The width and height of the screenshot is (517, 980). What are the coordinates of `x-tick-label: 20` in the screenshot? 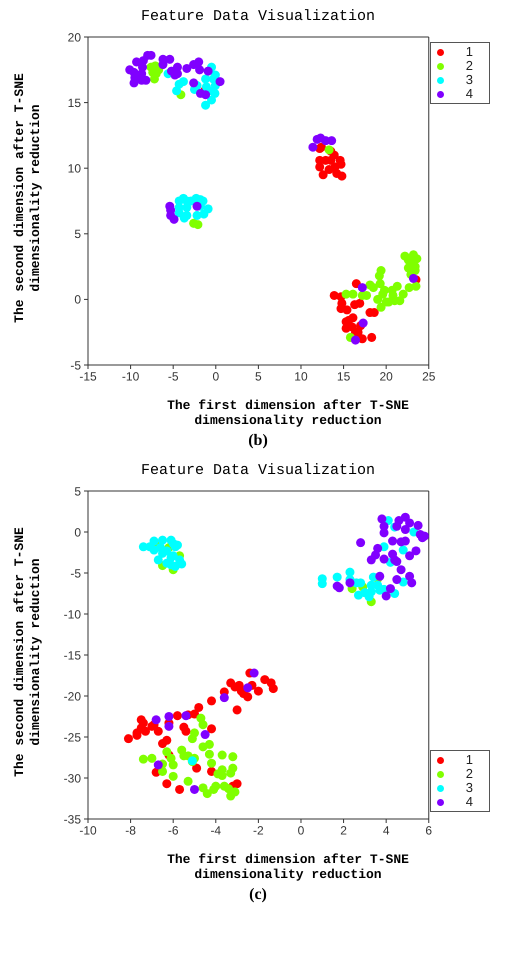 It's located at (386, 377).